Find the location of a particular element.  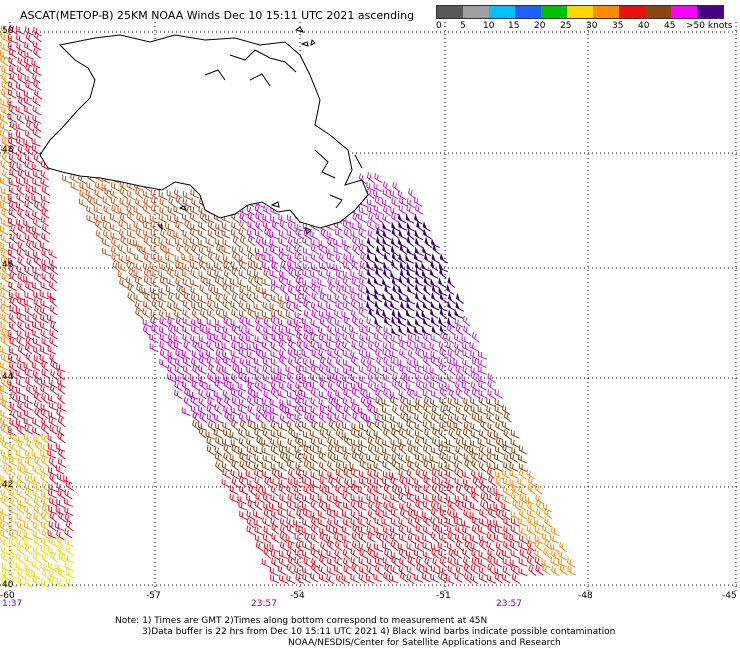

lat-label-48: 48 is located at coordinates (8, 150).